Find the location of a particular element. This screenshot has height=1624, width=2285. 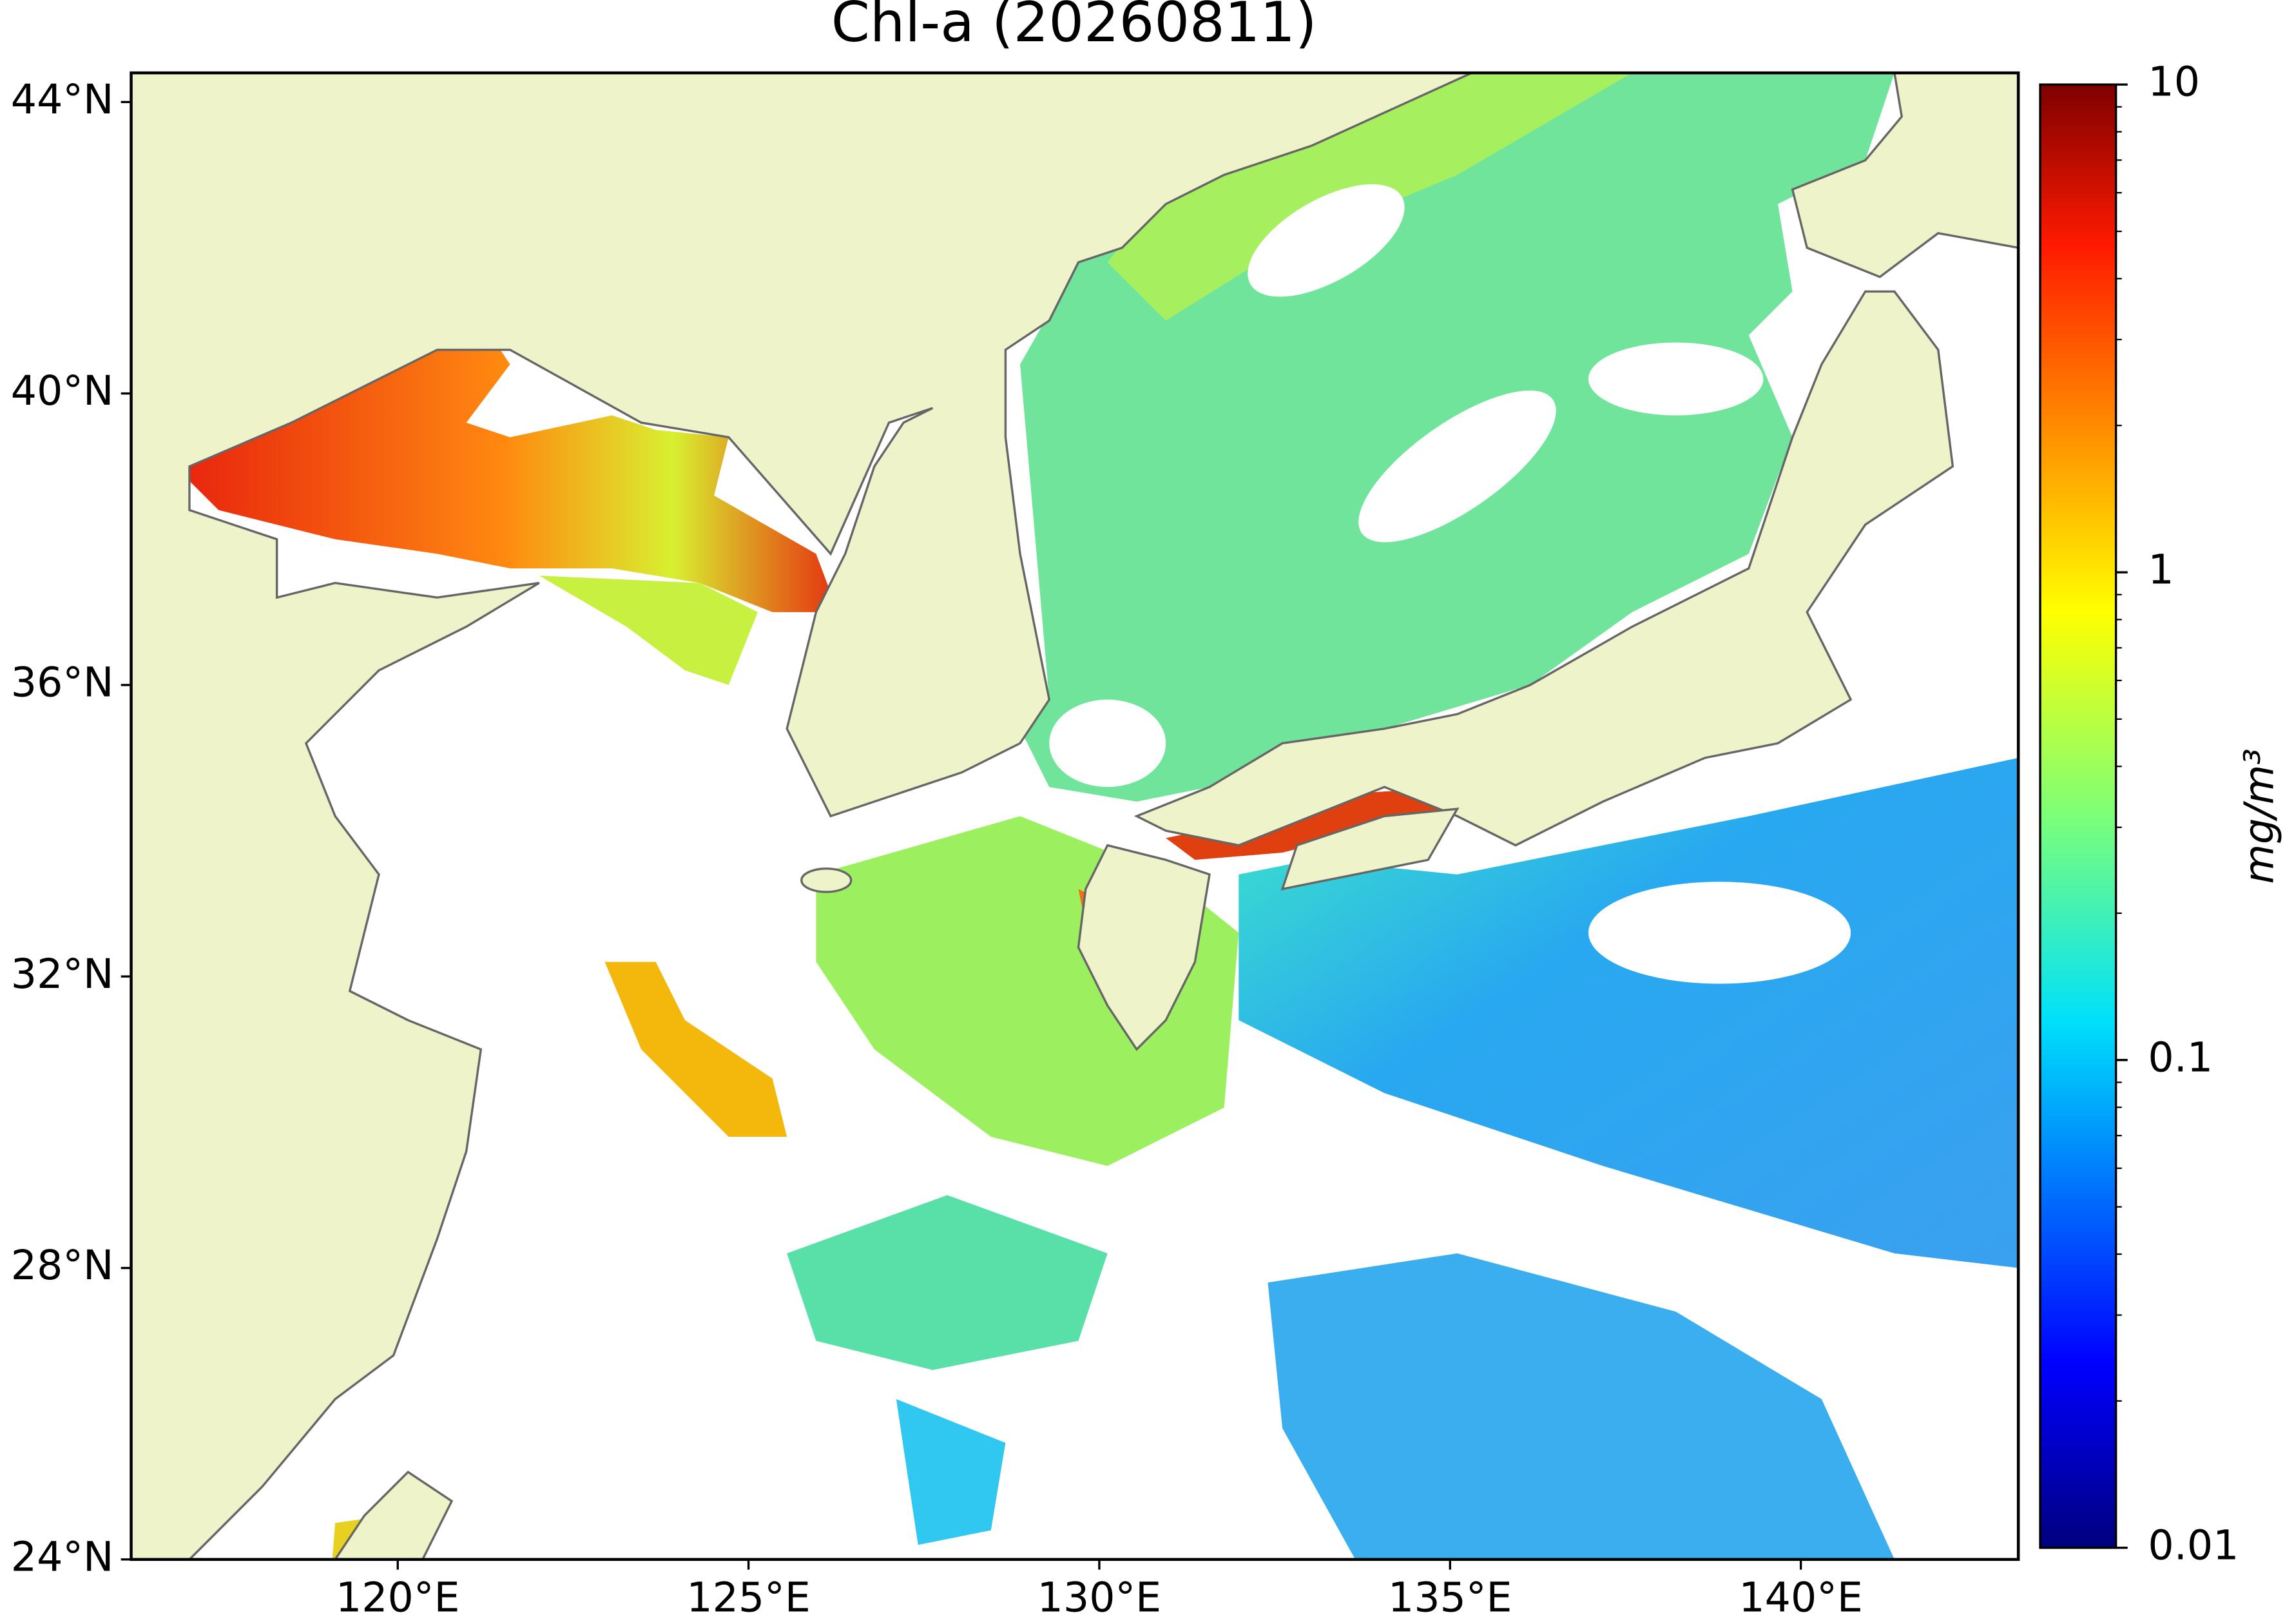

chl-okinawa is located at coordinates (951, 1472).